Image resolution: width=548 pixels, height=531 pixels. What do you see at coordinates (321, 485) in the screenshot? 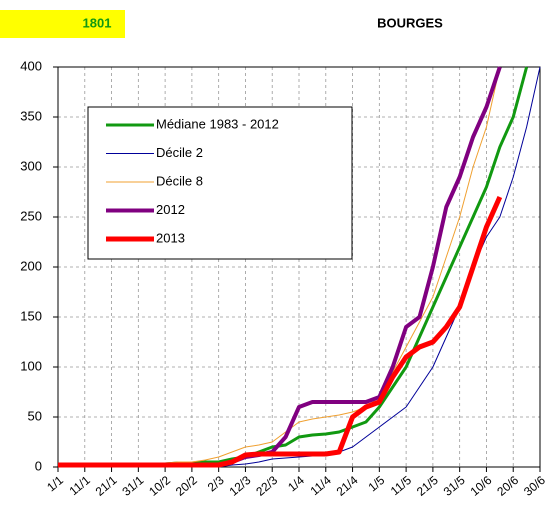
I see `x-tick-label: 11/4` at bounding box center [321, 485].